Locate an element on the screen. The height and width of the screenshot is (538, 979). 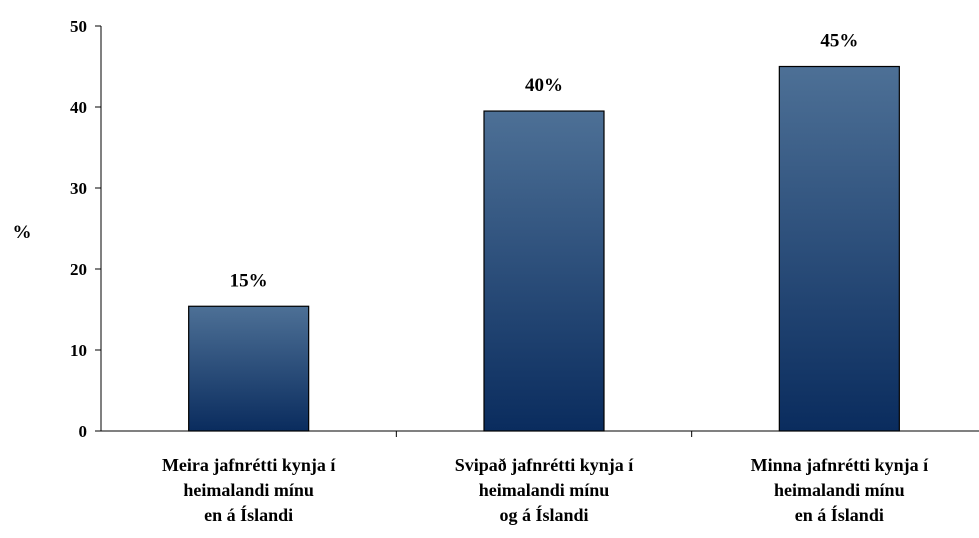
data-label: 45% is located at coordinates (839, 41).